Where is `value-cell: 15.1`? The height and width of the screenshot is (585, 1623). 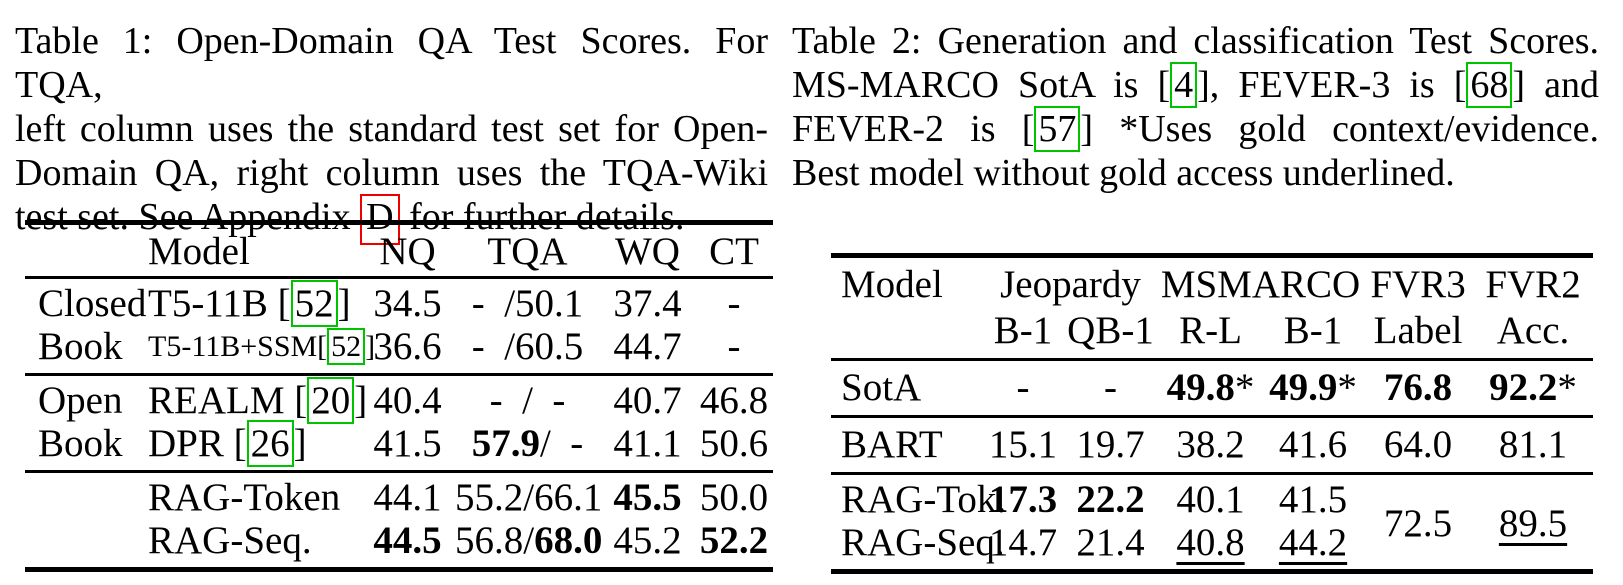
value-cell: 15.1 is located at coordinates (1023, 444).